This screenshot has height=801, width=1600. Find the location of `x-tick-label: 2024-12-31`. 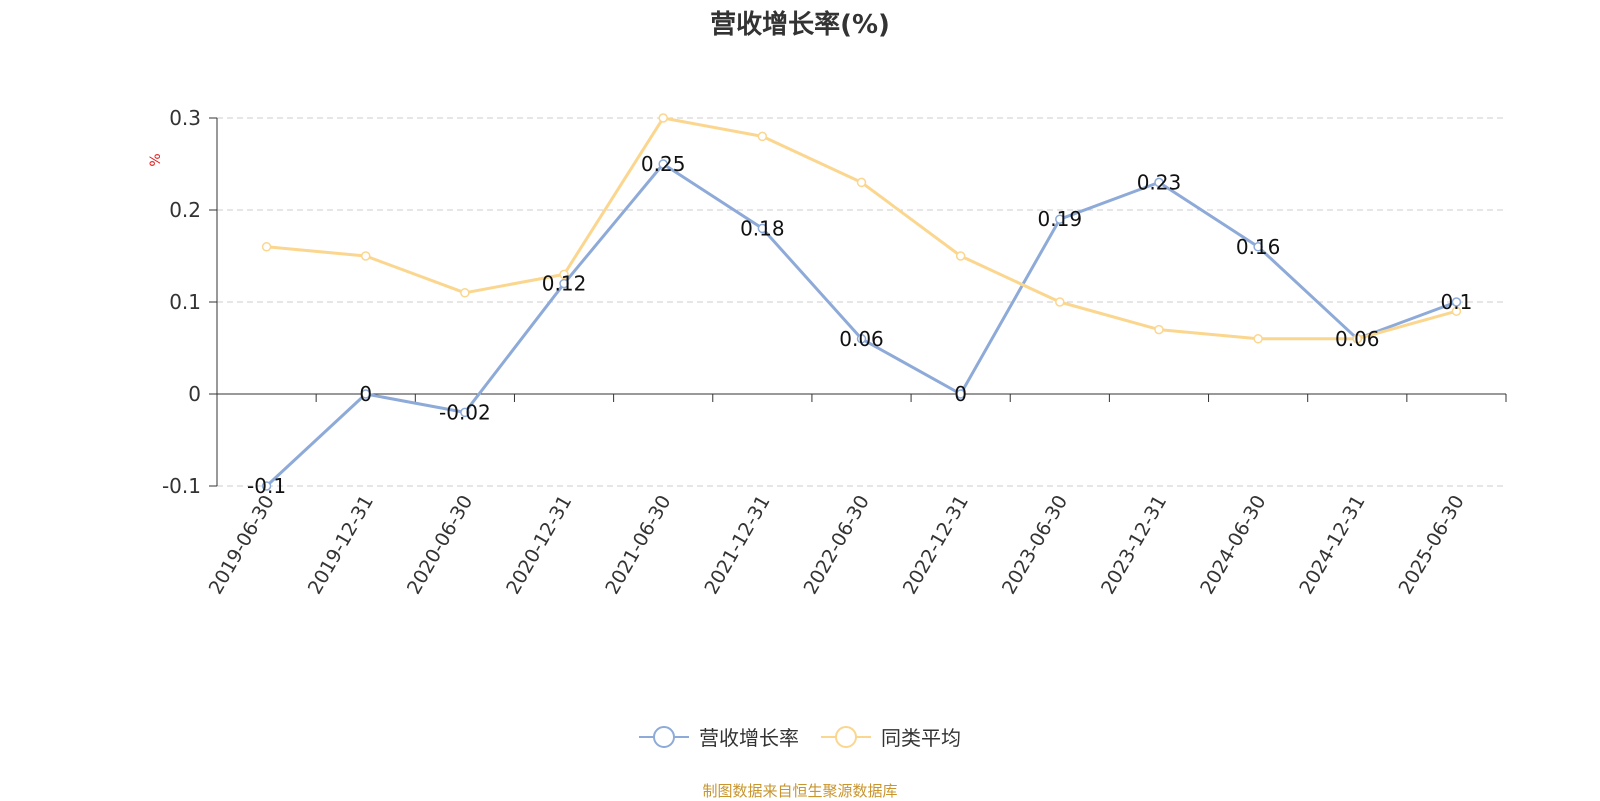

x-tick-label: 2024-12-31 is located at coordinates (1332, 545).